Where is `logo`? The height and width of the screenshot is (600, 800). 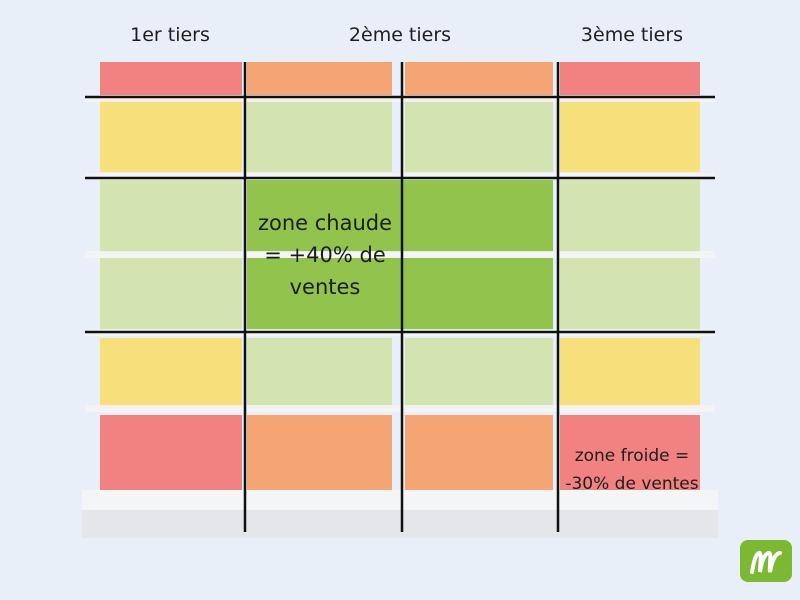
logo is located at coordinates (766, 561).